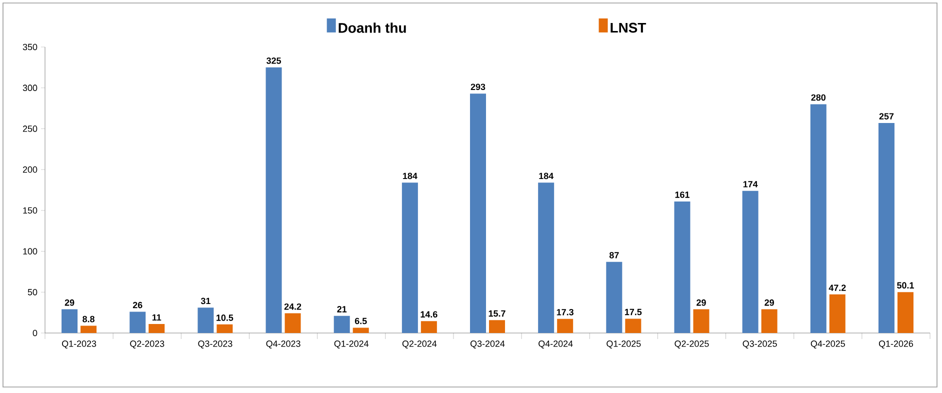 The width and height of the screenshot is (942, 393). What do you see at coordinates (360, 321) in the screenshot?
I see `data-label: 6.5` at bounding box center [360, 321].